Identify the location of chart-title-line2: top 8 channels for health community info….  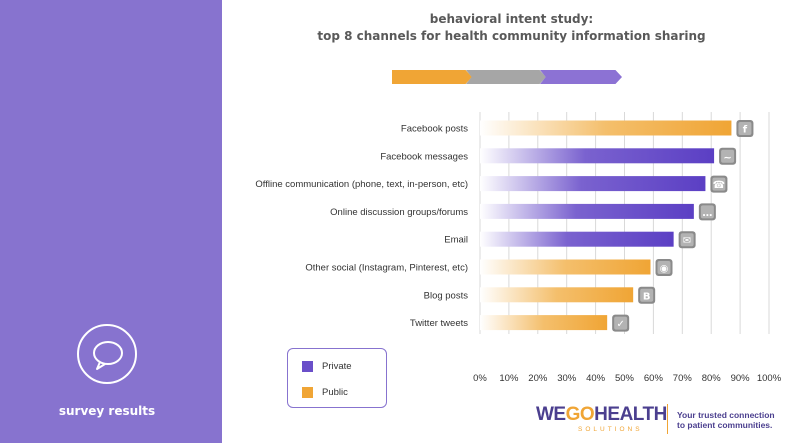
(511, 36).